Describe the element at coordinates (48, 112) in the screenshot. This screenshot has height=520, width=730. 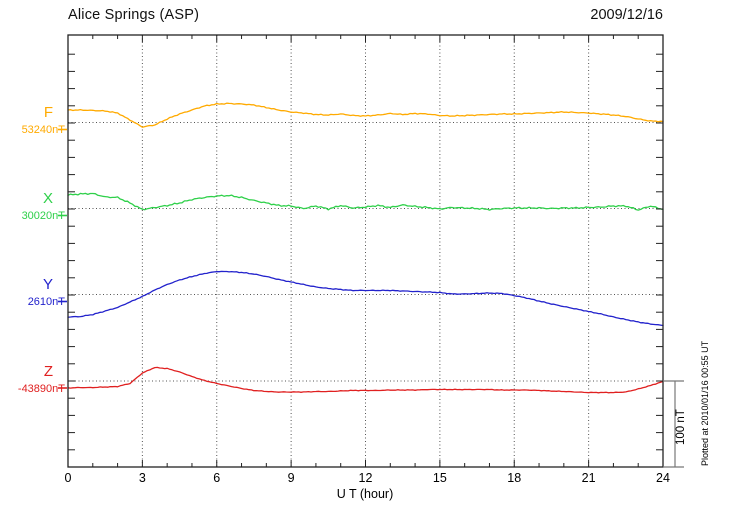
I see `series-letter: F` at that location.